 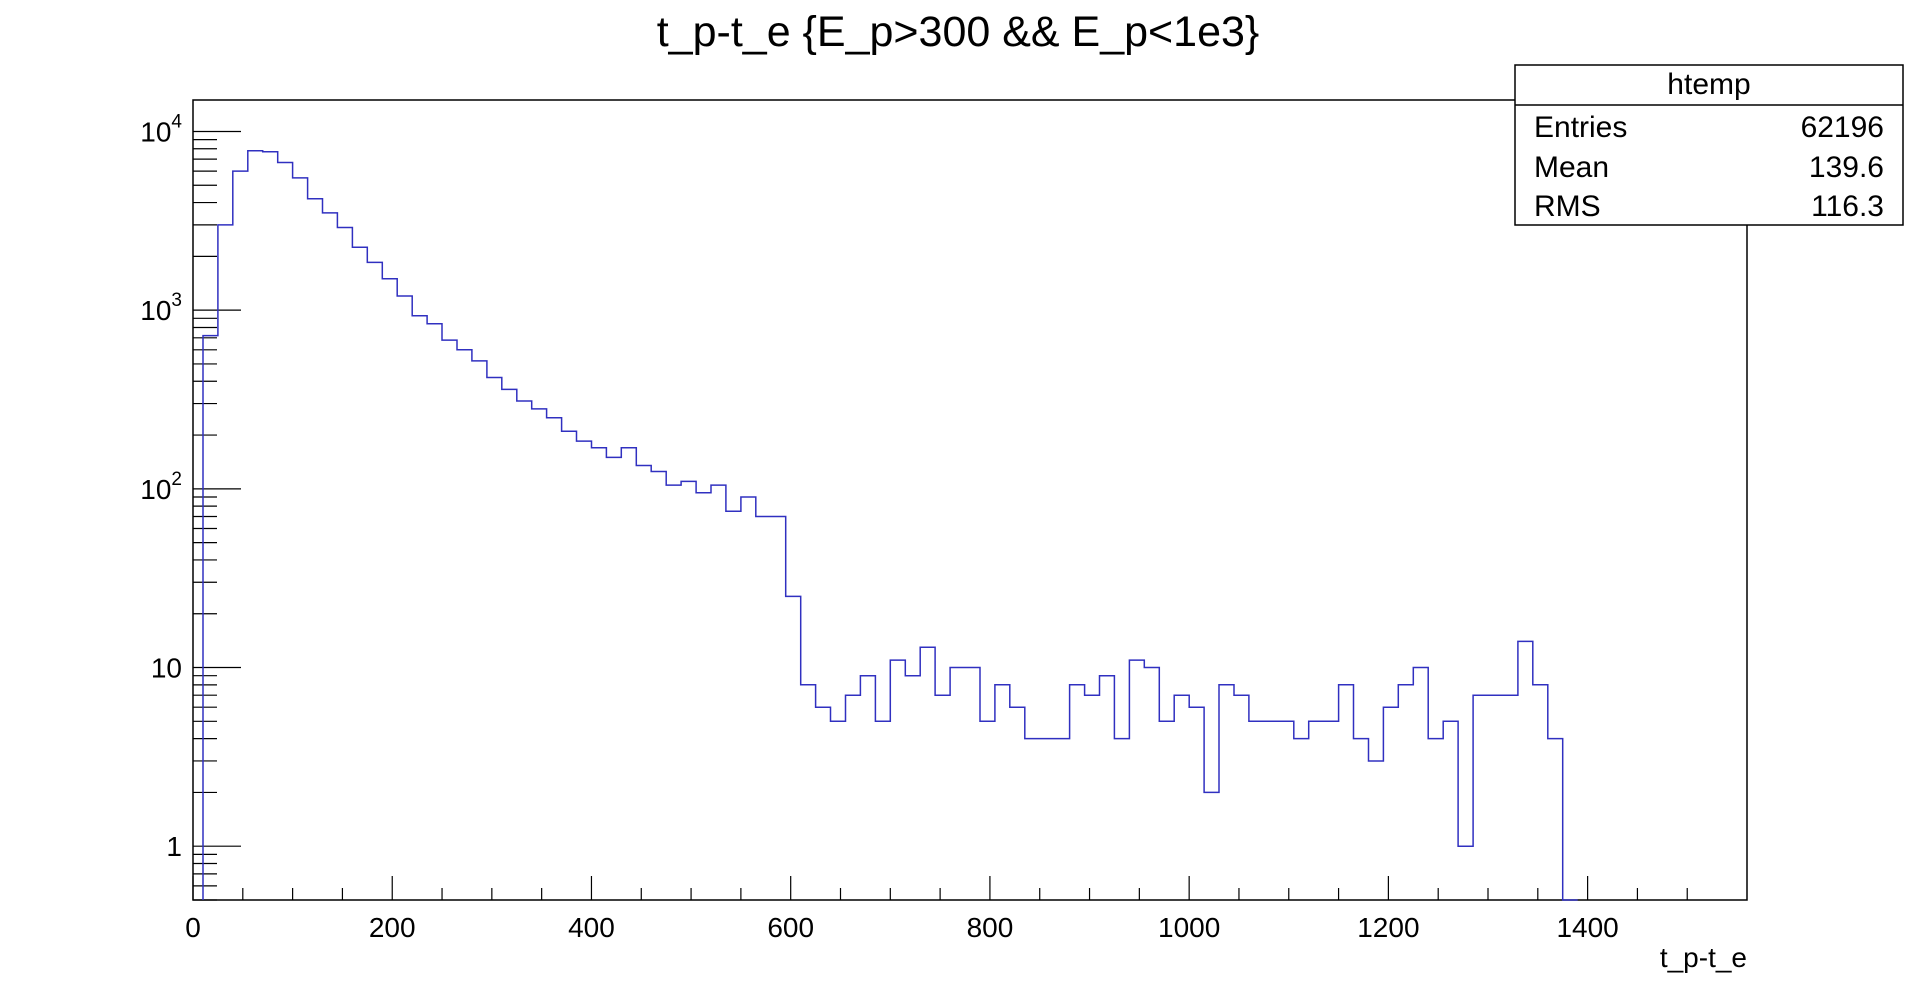 I want to click on chart-title: t_p-t_e {E_p>300 && E_p<1e3}, so click(x=958, y=32).